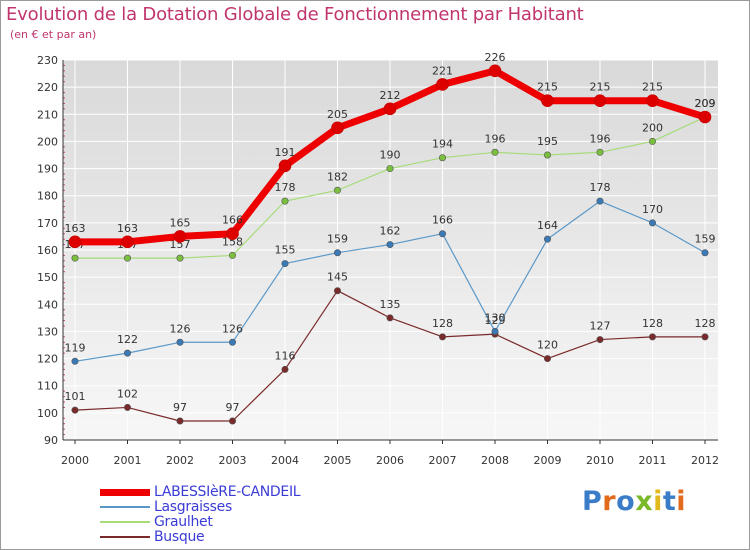 Image resolution: width=750 pixels, height=550 pixels. Describe the element at coordinates (47, 141) in the screenshot. I see `y-tick-label: 200` at that location.